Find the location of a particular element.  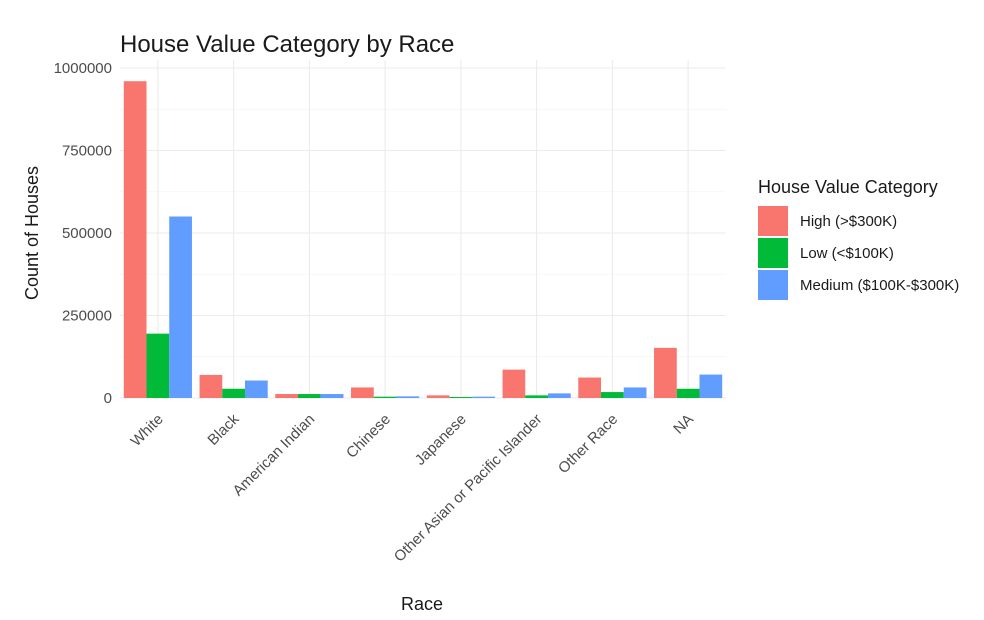

x-tick-label: American Indian is located at coordinates (274, 455).